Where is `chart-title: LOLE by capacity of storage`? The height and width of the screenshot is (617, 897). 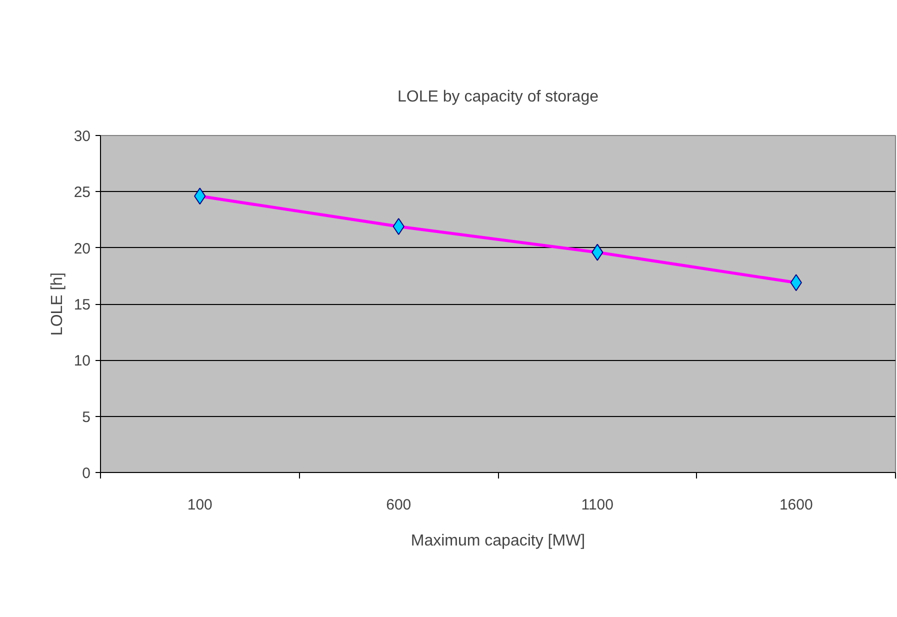
chart-title: LOLE by capacity of storage is located at coordinates (498, 97).